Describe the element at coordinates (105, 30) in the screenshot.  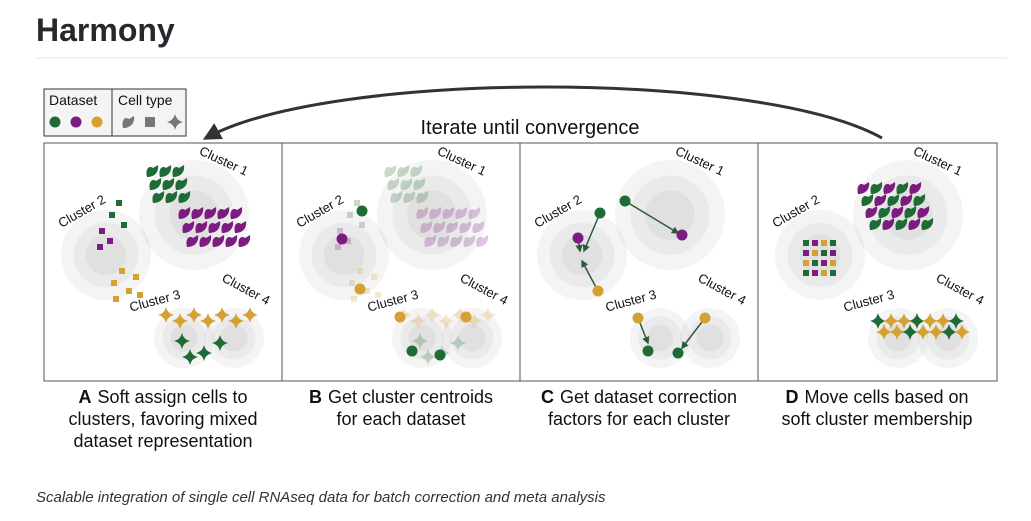
I see `page-title: Harmony` at that location.